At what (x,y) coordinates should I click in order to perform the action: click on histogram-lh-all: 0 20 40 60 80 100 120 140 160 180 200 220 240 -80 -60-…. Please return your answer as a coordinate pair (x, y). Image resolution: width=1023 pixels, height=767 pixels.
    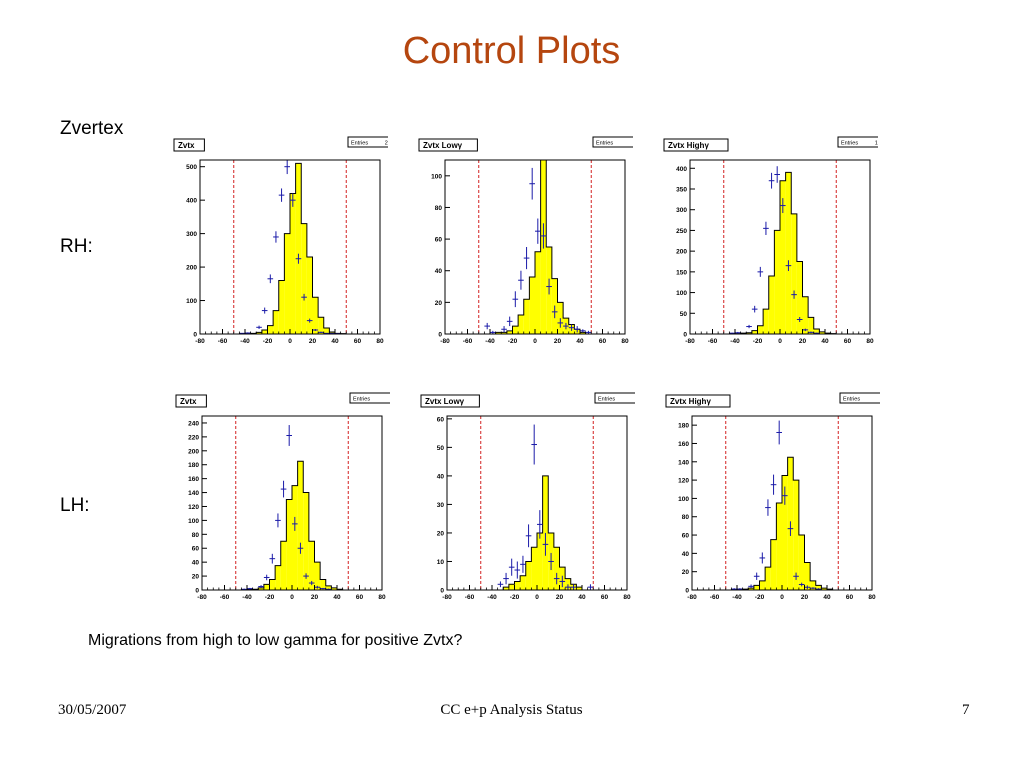
    Looking at the image, I should click on (280, 495).